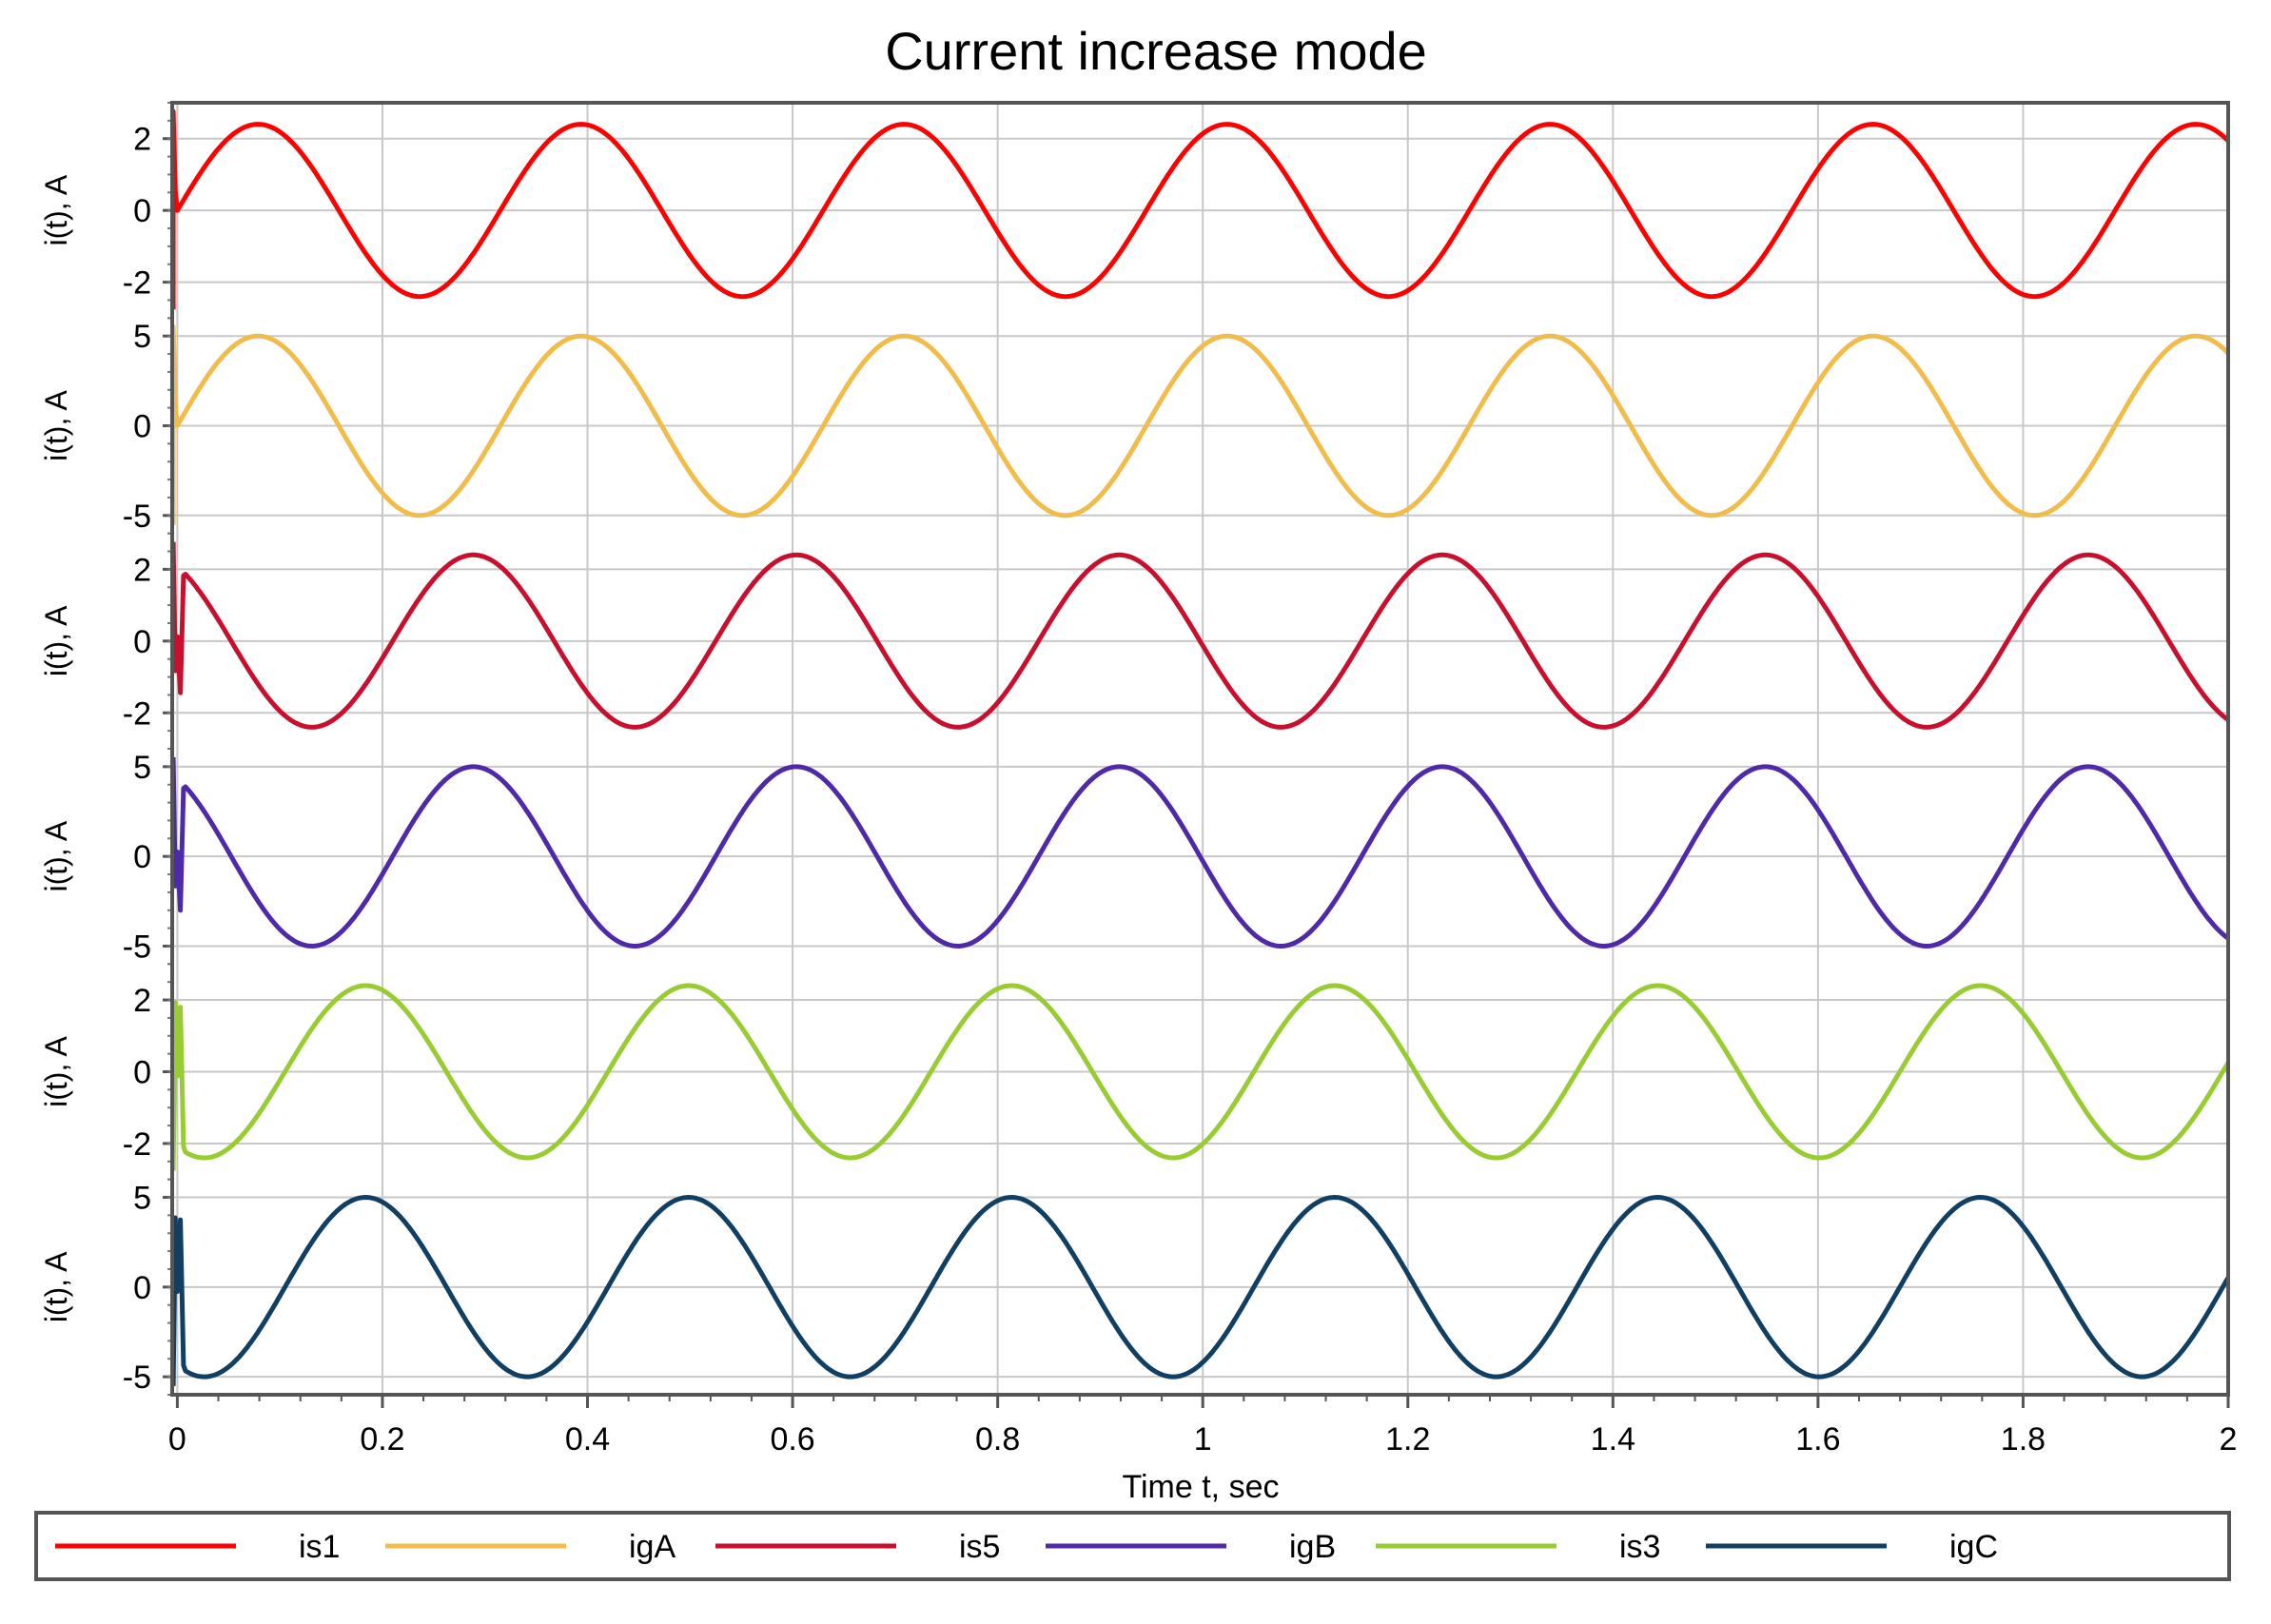 The image size is (2271, 1624). What do you see at coordinates (1132, 1546) in the screenshot?
I see `legend: is1 igA is5 igB is3 igC` at bounding box center [1132, 1546].